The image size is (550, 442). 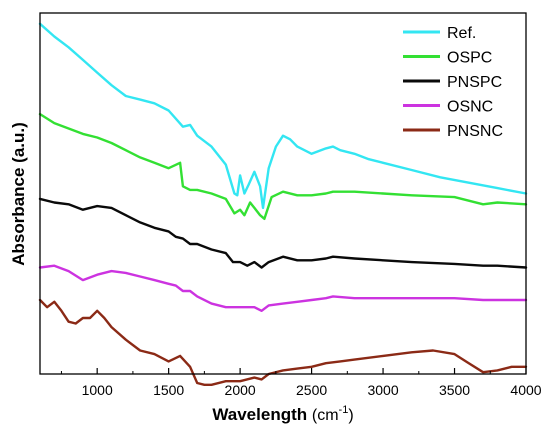 I want to click on legend: Ref. OSPC PNSPC OSNC PNSNC, so click(x=453, y=82).